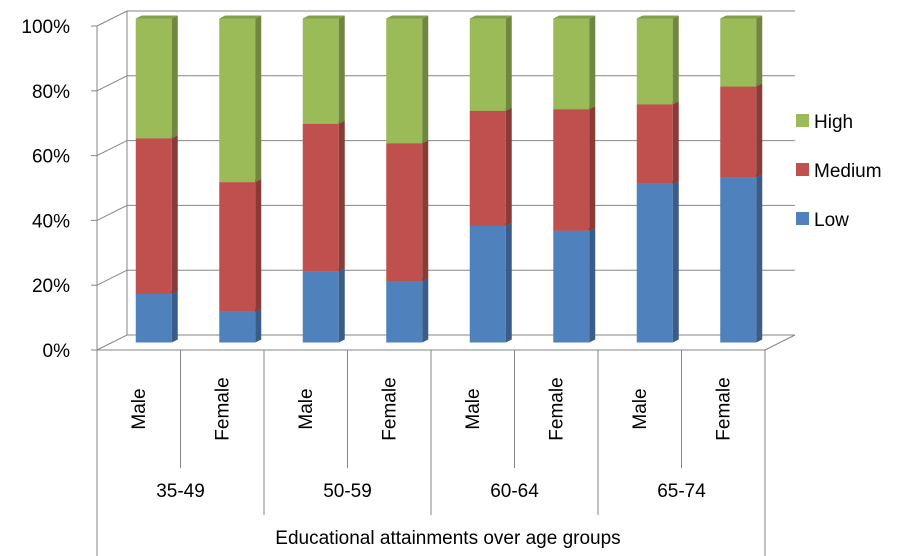  Describe the element at coordinates (447, 538) in the screenshot. I see `x-axis-title: Educational attainments over age groups` at that location.